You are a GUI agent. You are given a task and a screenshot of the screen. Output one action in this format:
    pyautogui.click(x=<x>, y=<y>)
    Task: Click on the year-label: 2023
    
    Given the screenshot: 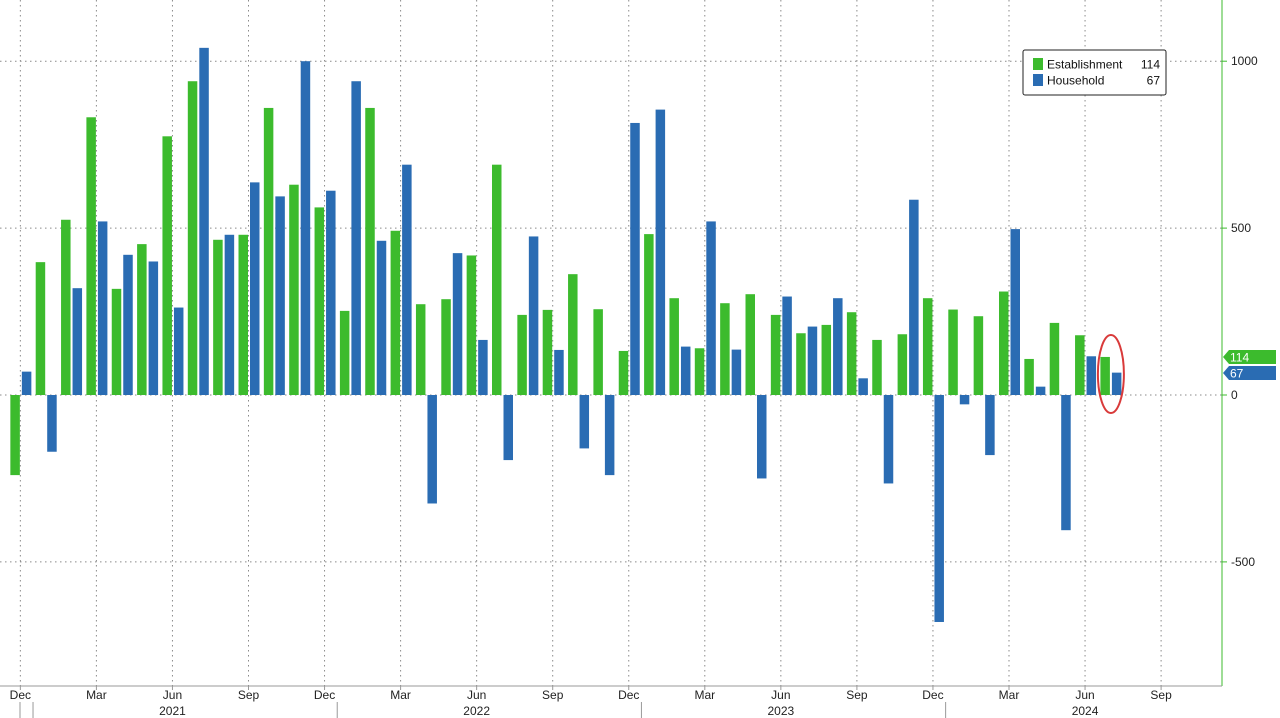 What is the action you would take?
    pyautogui.click(x=780, y=711)
    